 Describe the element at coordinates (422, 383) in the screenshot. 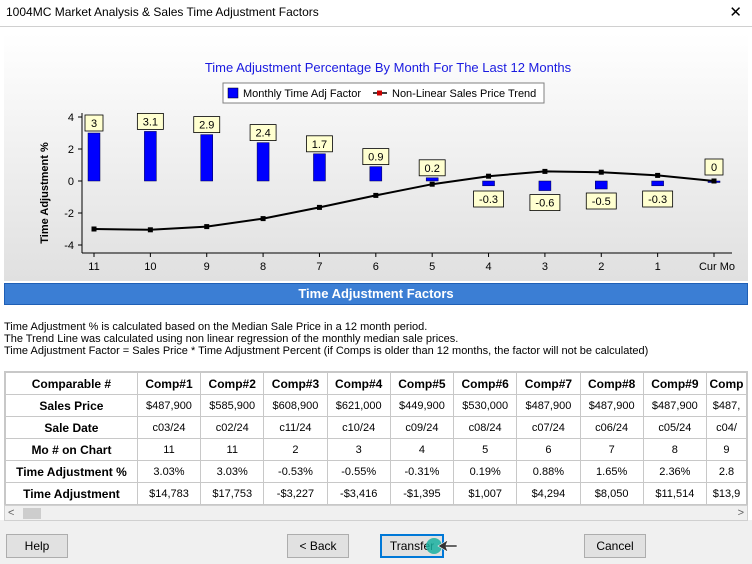

I see `column-header-comp: Comp#5` at that location.